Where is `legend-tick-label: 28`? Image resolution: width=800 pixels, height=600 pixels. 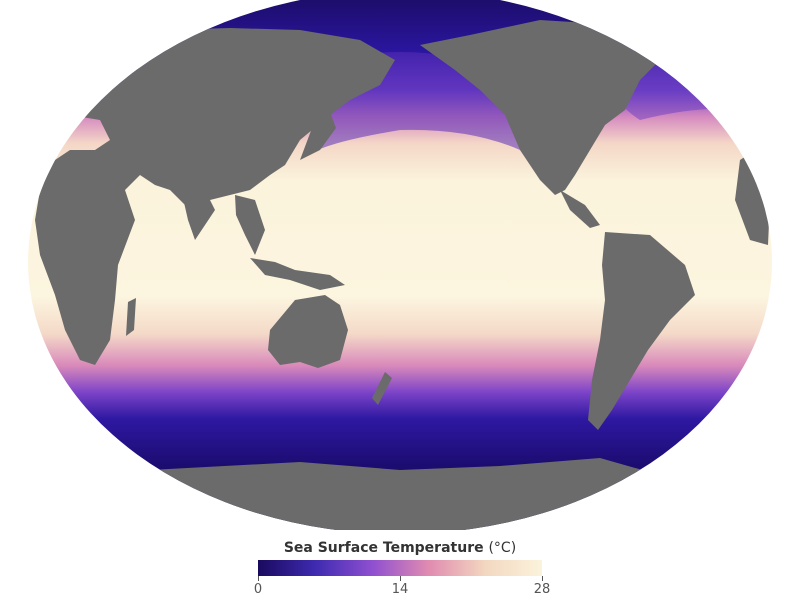
legend-tick-label: 28 is located at coordinates (542, 589).